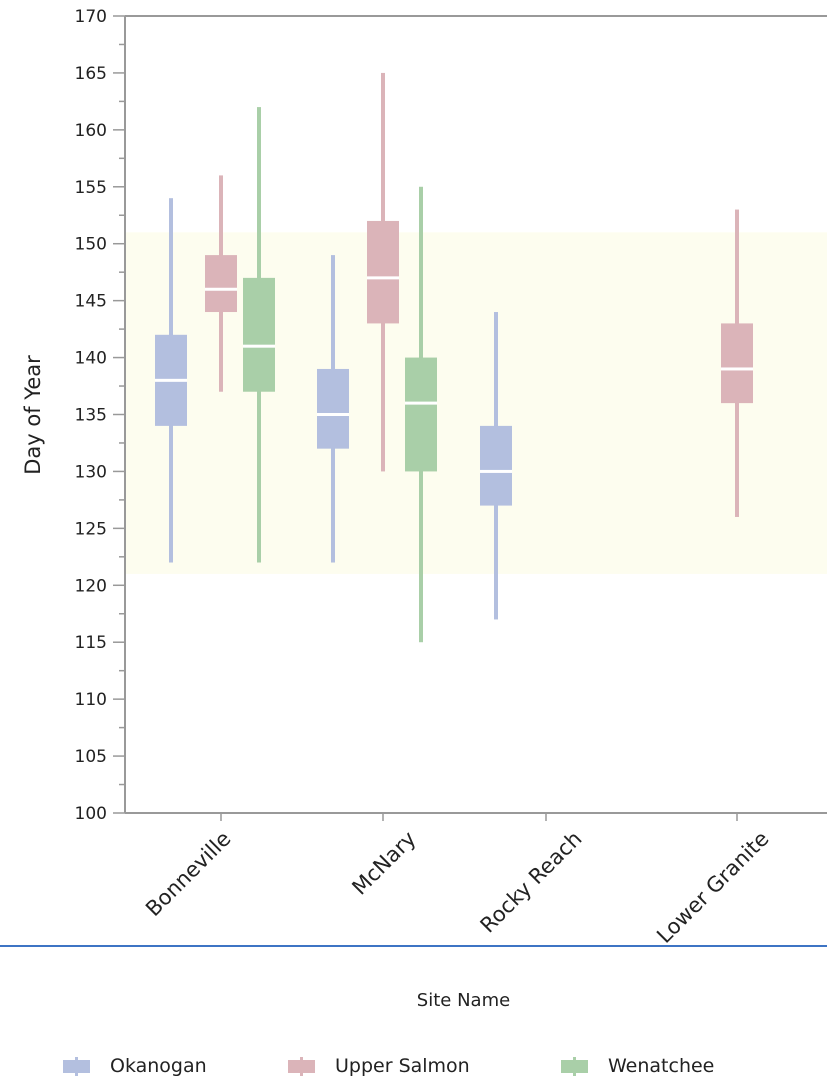 This screenshot has width=827, height=1083. What do you see at coordinates (91, 472) in the screenshot?
I see `y-tick-label: 130` at bounding box center [91, 472].